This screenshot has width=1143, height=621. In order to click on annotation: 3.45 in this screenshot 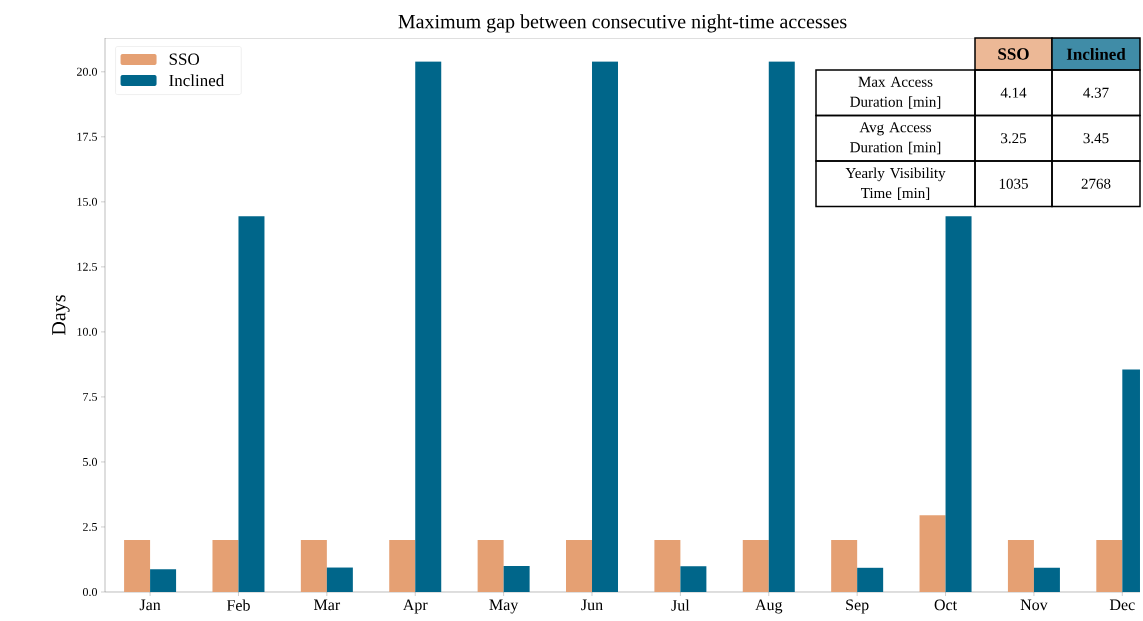, I will do `click(1096, 138)`.